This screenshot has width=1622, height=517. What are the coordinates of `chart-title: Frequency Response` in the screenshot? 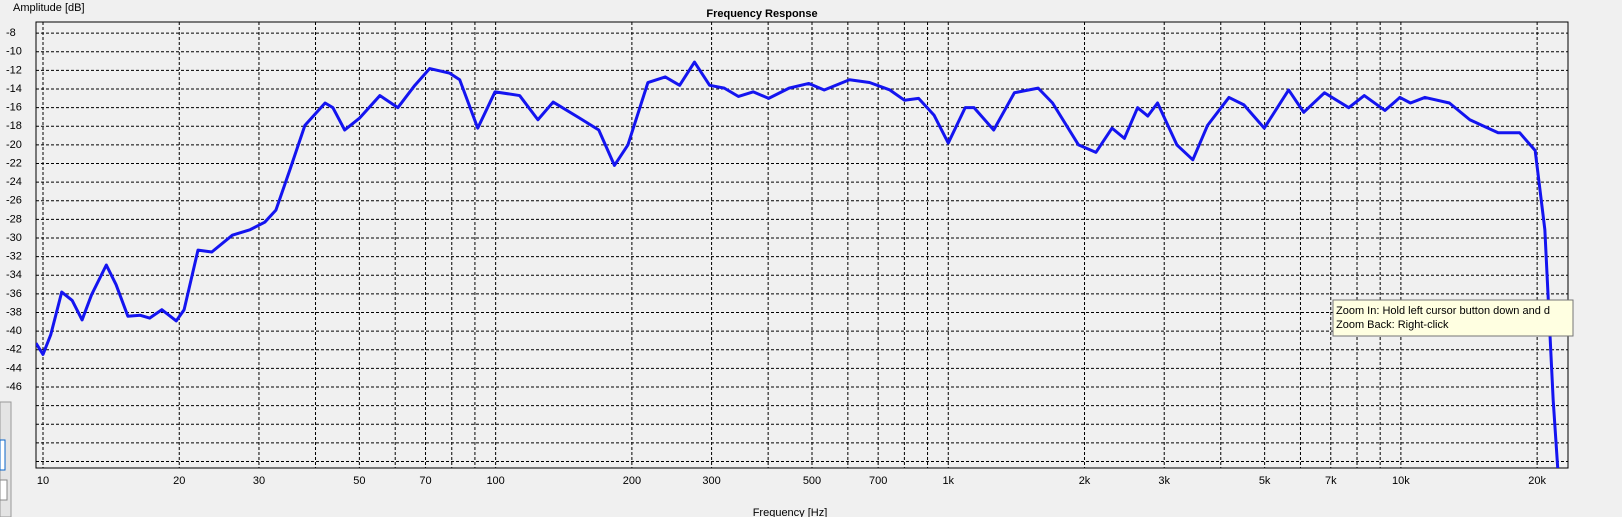 It's located at (761, 14).